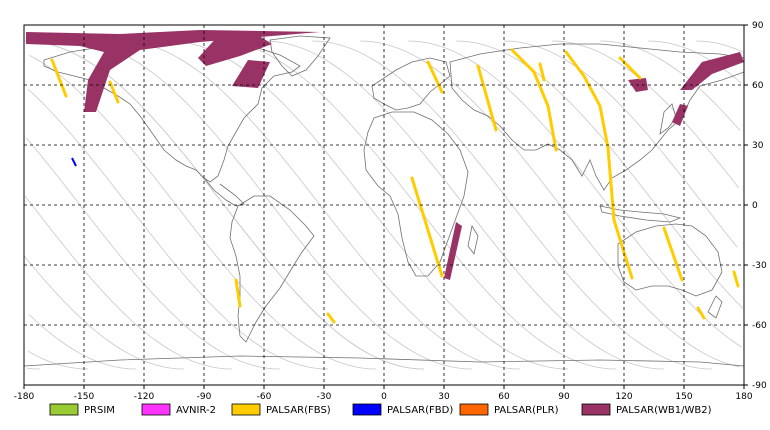 The width and height of the screenshot is (770, 430). Describe the element at coordinates (759, 266) in the screenshot. I see `lat-tick-label: -30` at that location.